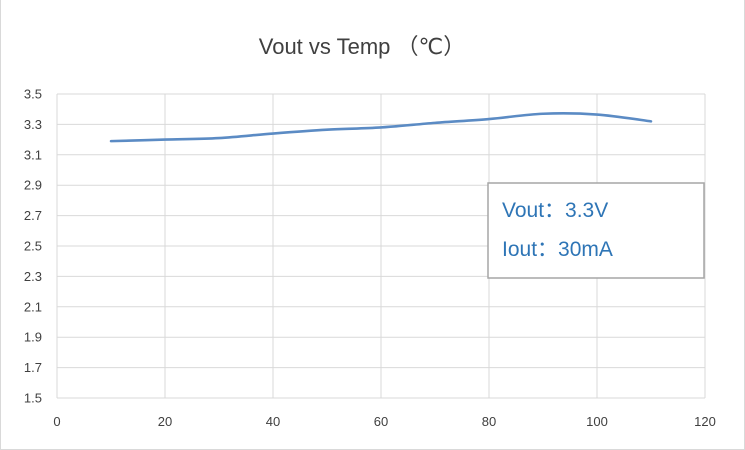 Image resolution: width=745 pixels, height=450 pixels. What do you see at coordinates (33, 398) in the screenshot?
I see `y-tick-label: 1.5` at bounding box center [33, 398].